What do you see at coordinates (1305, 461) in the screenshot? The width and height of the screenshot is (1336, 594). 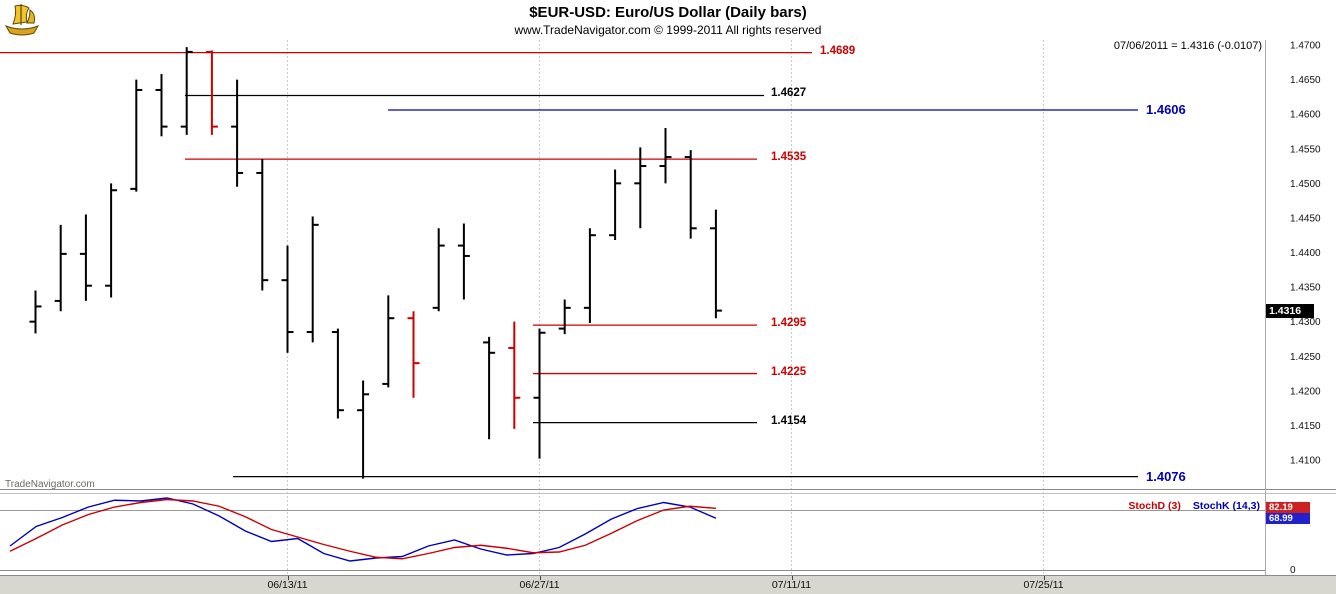 I see `svg-text: 1.4100` at bounding box center [1305, 461].